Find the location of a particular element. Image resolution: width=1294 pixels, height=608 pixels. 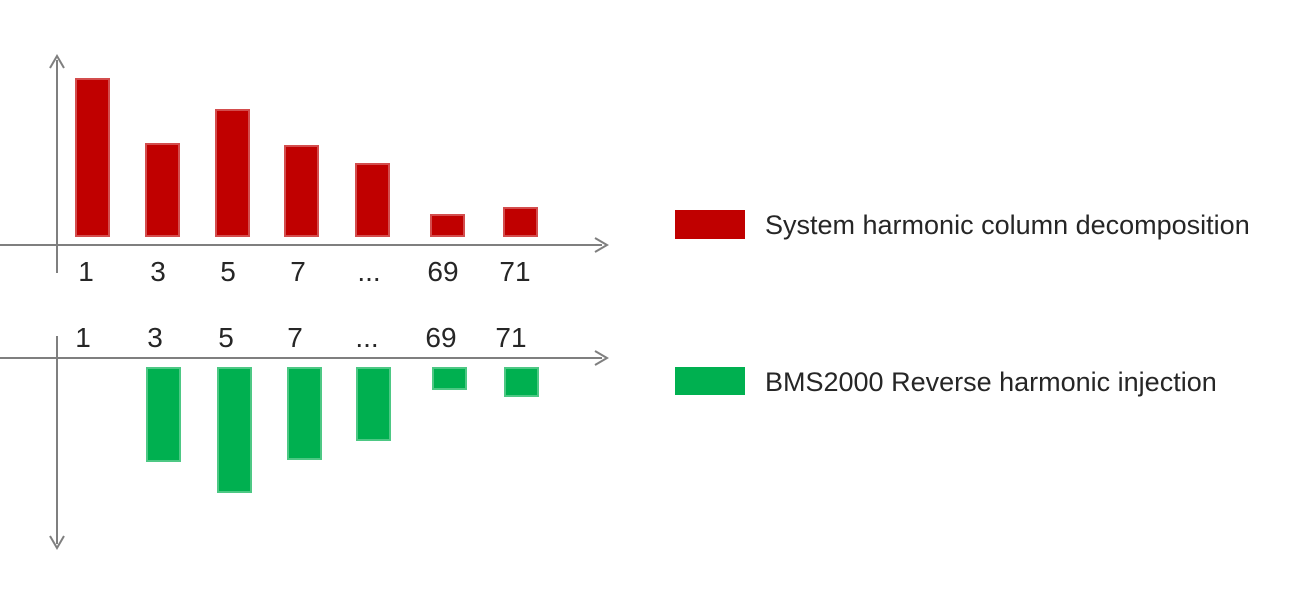

chart-bottom-tick-label-5: 5 is located at coordinates (226, 337).